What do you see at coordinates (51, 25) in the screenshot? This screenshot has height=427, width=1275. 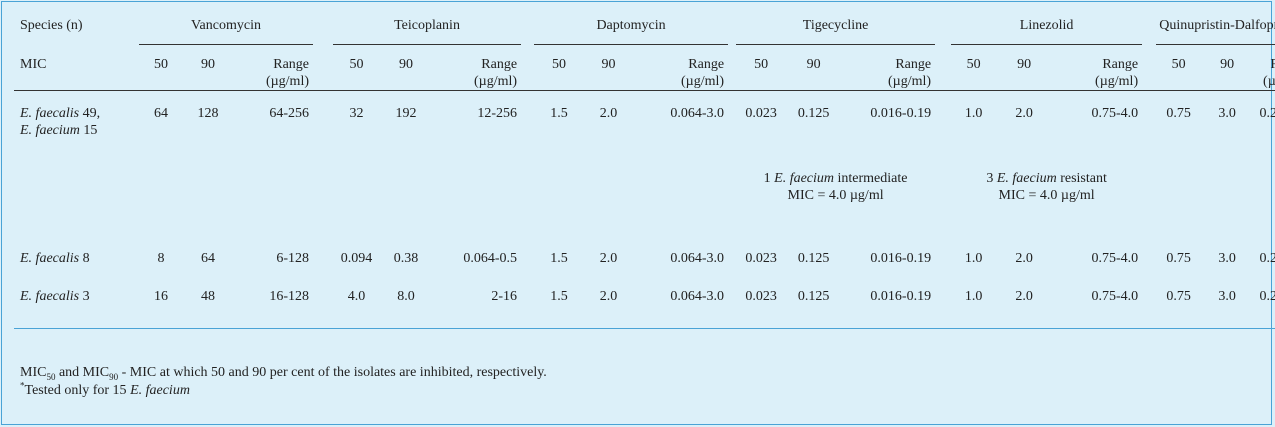 I see `species-header: Species (n)` at bounding box center [51, 25].